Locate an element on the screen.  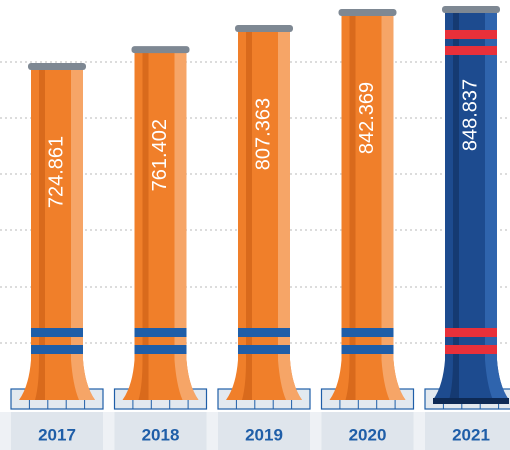
x-tick-label: 2019 is located at coordinates (264, 434).